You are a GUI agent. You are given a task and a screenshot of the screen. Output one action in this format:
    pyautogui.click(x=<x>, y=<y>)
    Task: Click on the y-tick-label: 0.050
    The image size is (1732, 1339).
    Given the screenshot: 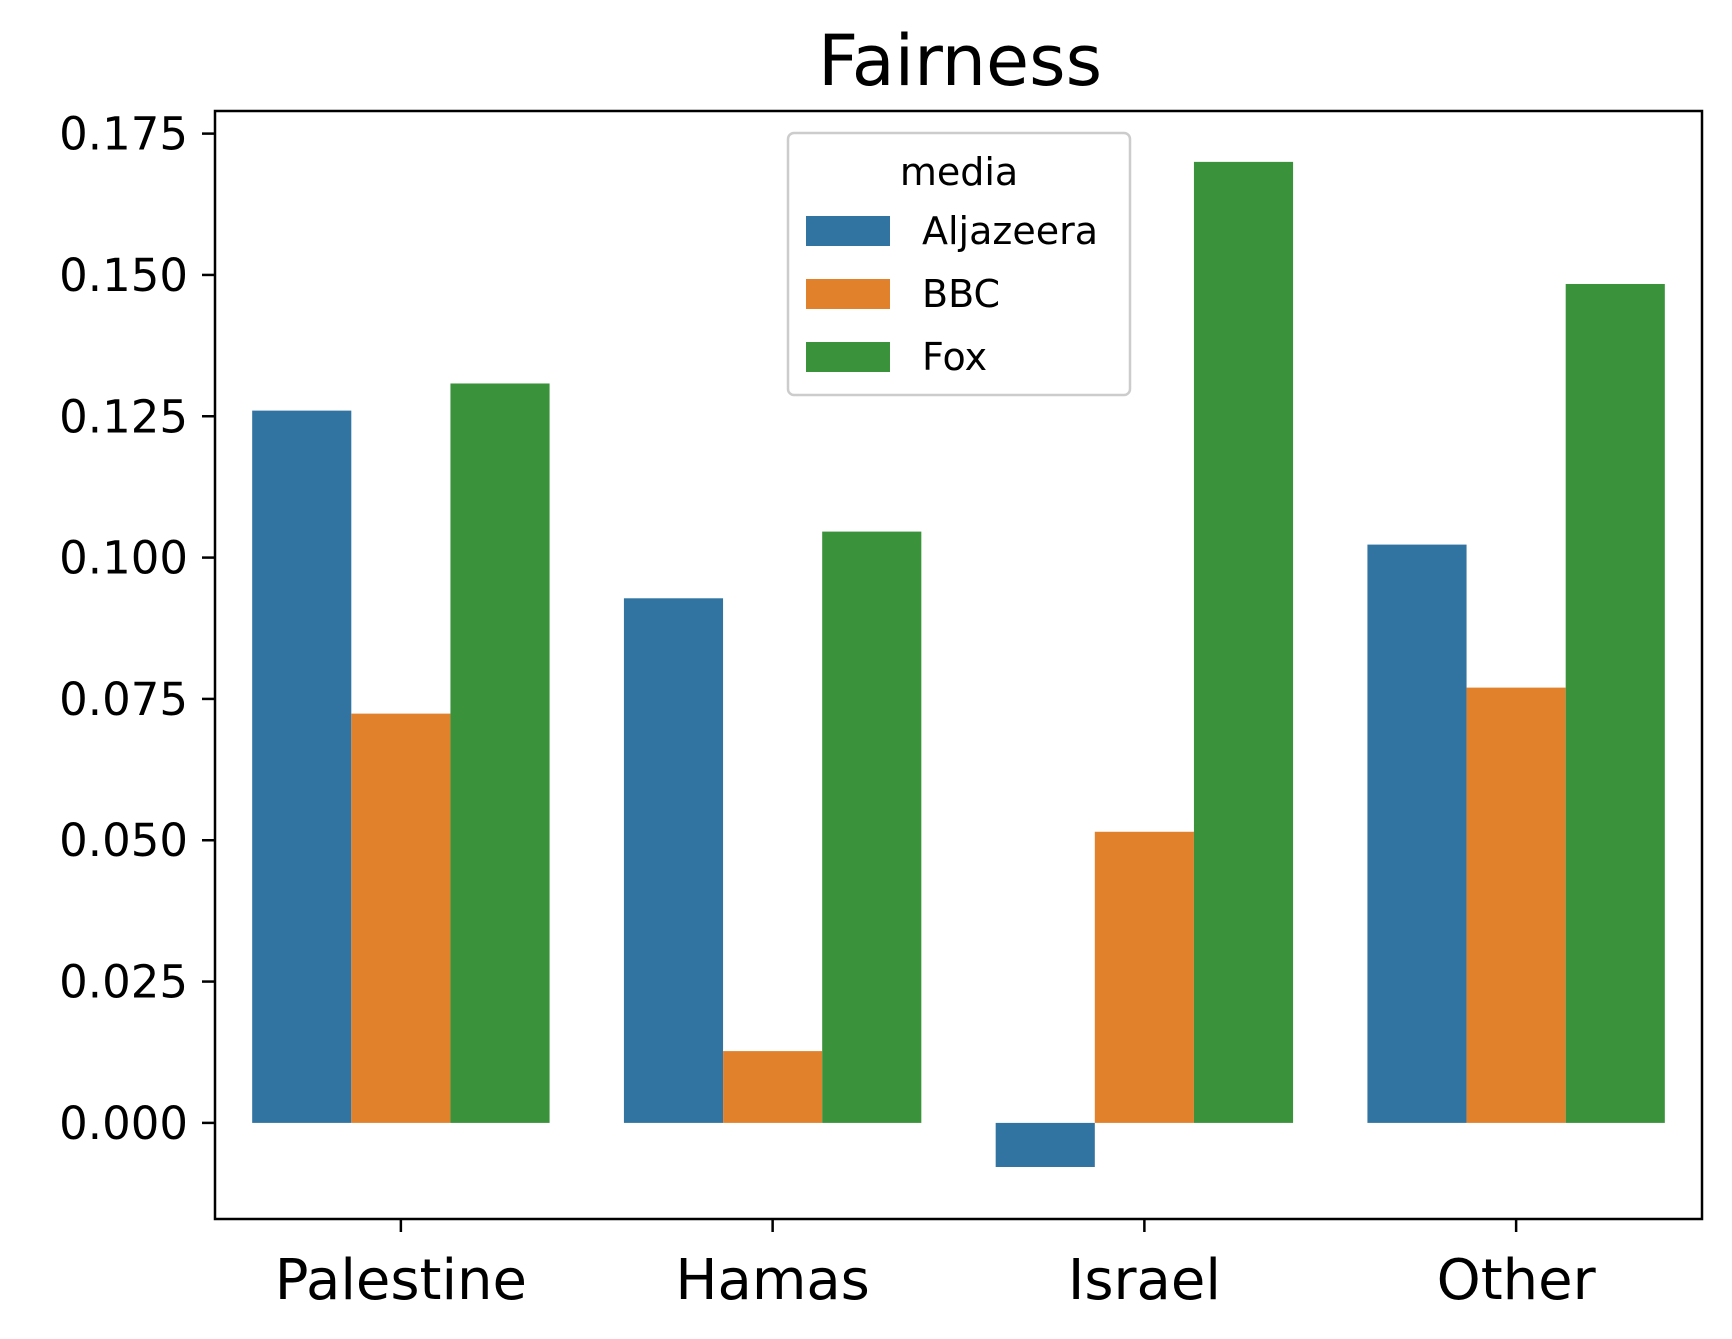 What is the action you would take?
    pyautogui.click(x=123, y=840)
    